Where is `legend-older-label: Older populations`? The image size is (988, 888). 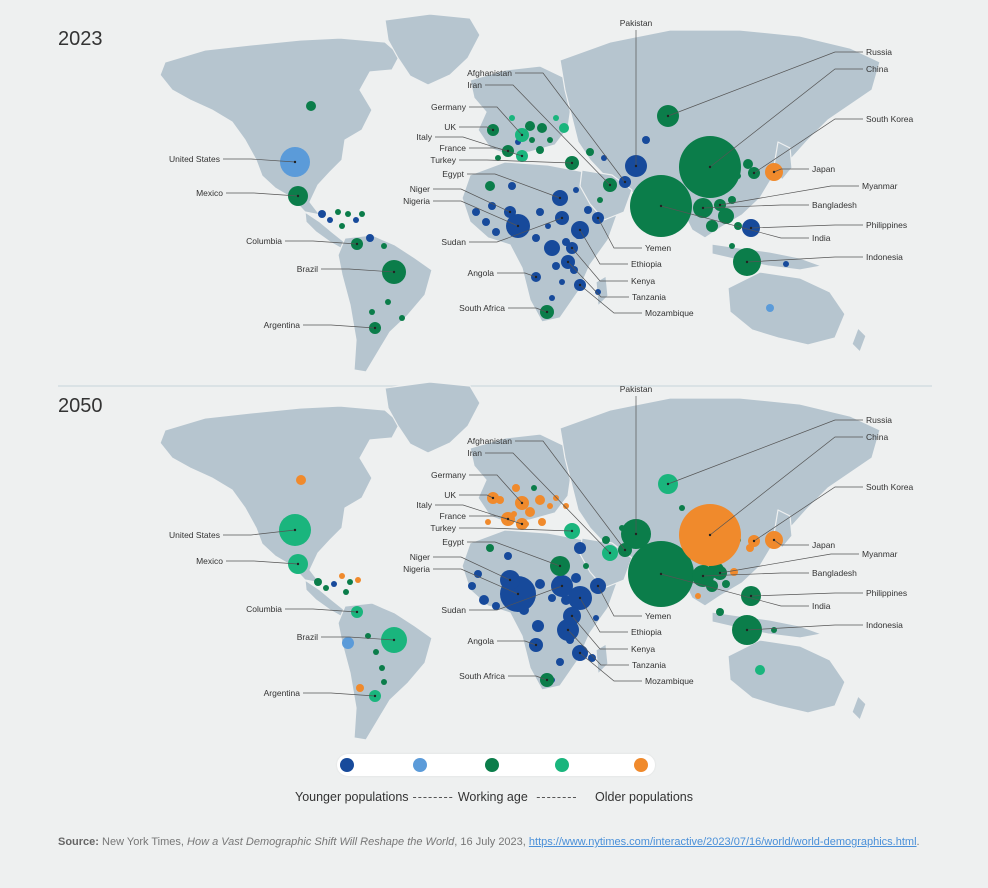
legend-older-label: Older populations is located at coordinates (644, 797).